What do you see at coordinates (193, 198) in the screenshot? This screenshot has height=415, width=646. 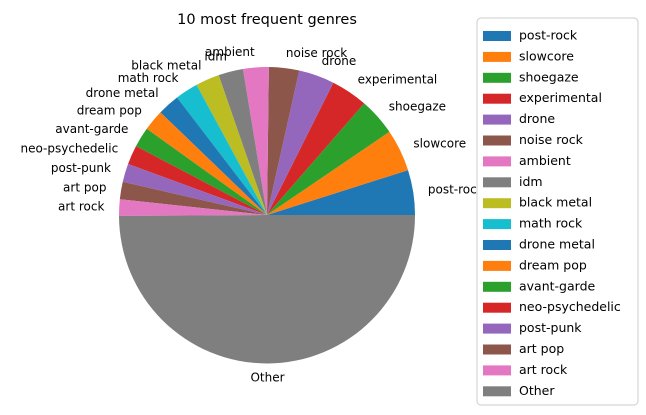 I see `pie-slice-art-pop` at bounding box center [193, 198].